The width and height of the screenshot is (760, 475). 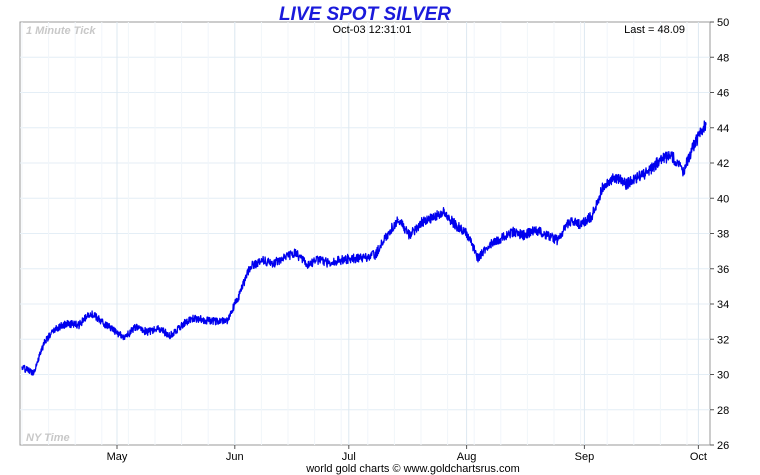 What do you see at coordinates (235, 457) in the screenshot?
I see `x-tick-label: Jun` at bounding box center [235, 457].